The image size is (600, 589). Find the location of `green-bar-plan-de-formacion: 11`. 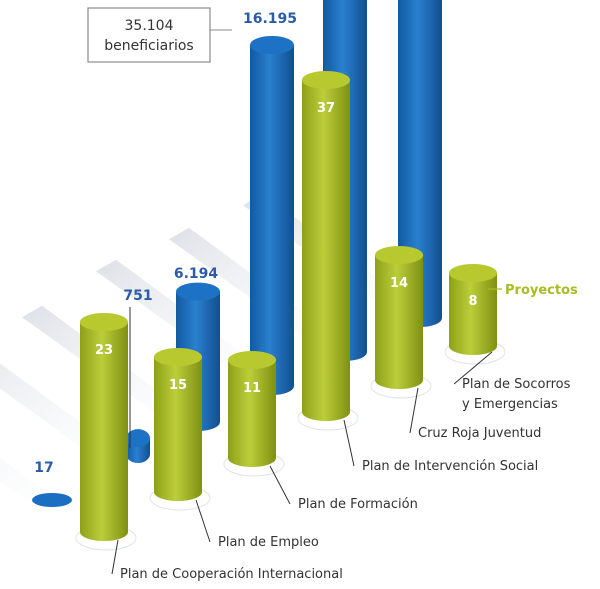

green-bar-plan-de-formacion: 11 is located at coordinates (254, 414).